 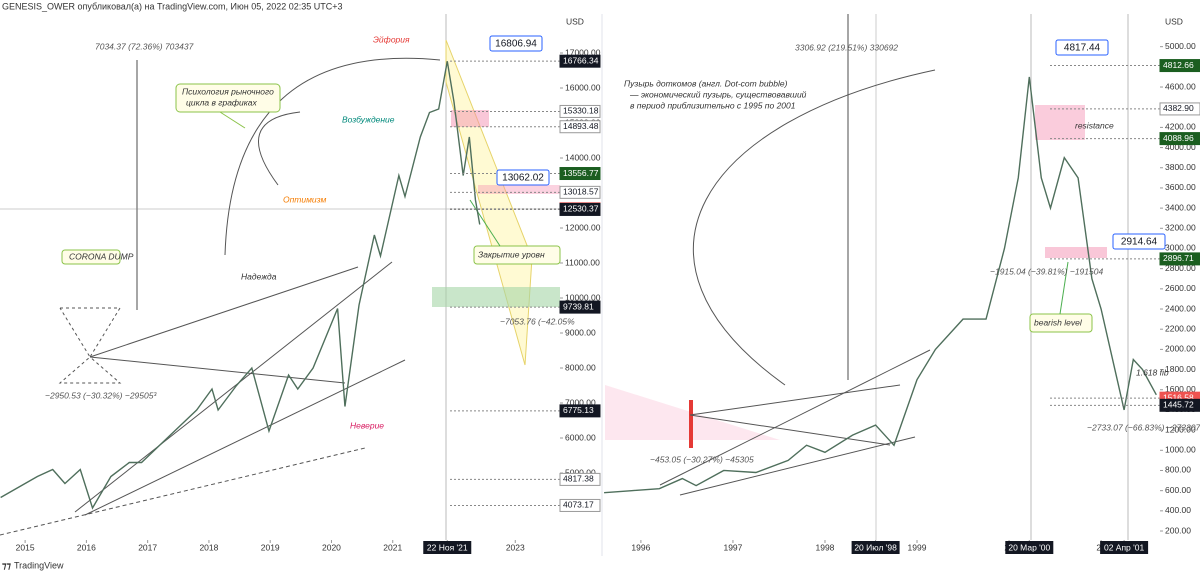 I want to click on x-tick-label: 2021, so click(x=392, y=547).